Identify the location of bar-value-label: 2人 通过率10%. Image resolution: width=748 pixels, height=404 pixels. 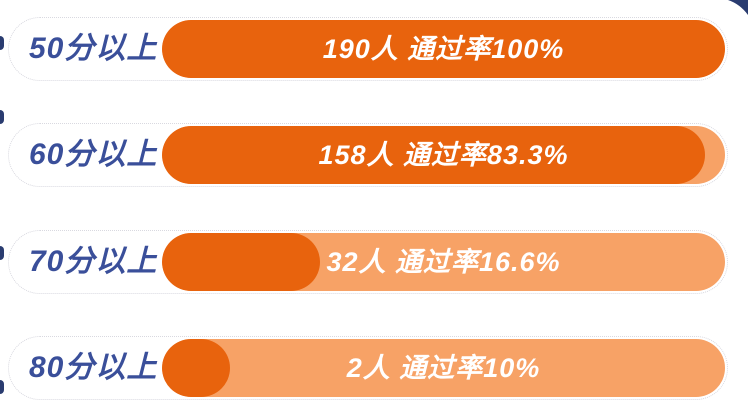
(443, 368).